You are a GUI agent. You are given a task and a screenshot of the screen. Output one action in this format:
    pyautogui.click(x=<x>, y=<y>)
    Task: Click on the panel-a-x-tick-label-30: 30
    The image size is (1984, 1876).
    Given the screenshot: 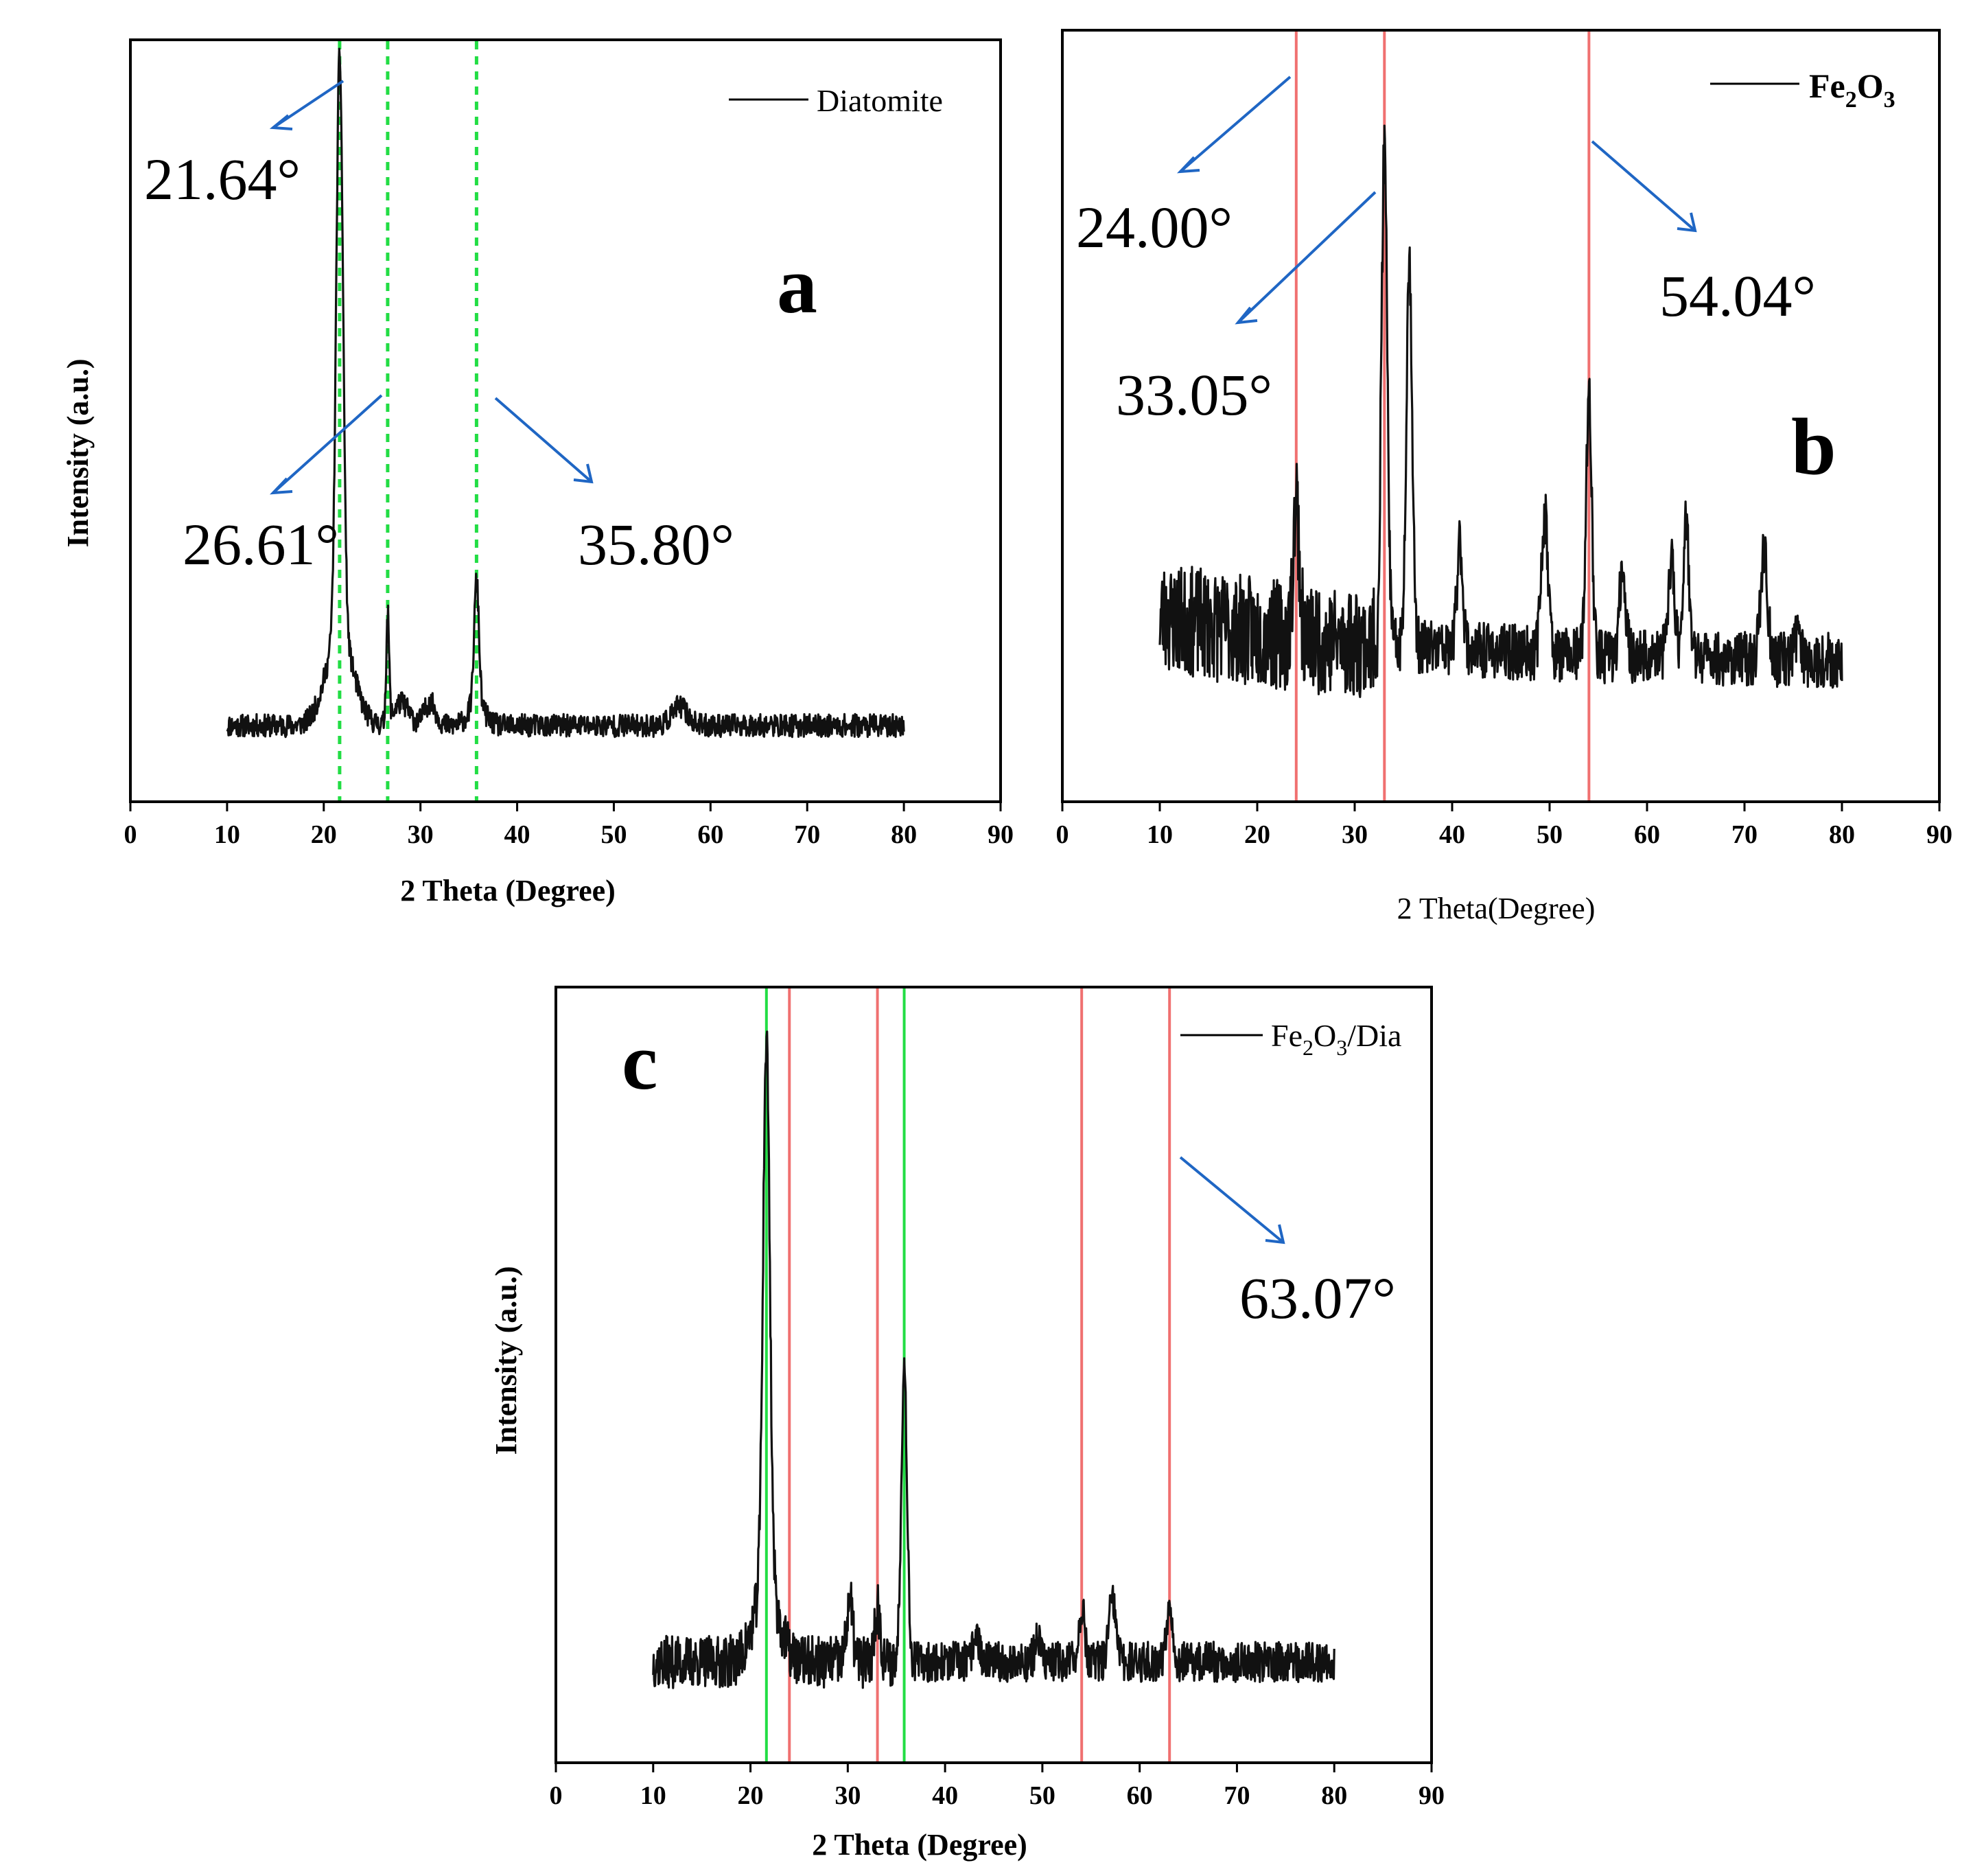 What is the action you would take?
    pyautogui.click(x=421, y=834)
    